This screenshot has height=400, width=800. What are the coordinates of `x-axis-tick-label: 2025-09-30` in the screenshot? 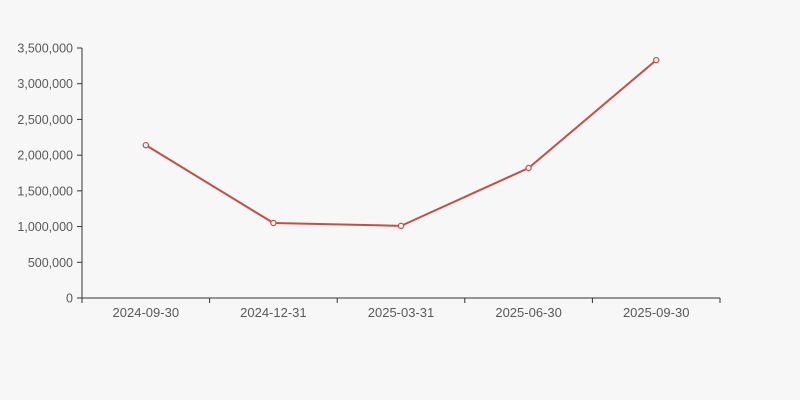 It's located at (656, 312).